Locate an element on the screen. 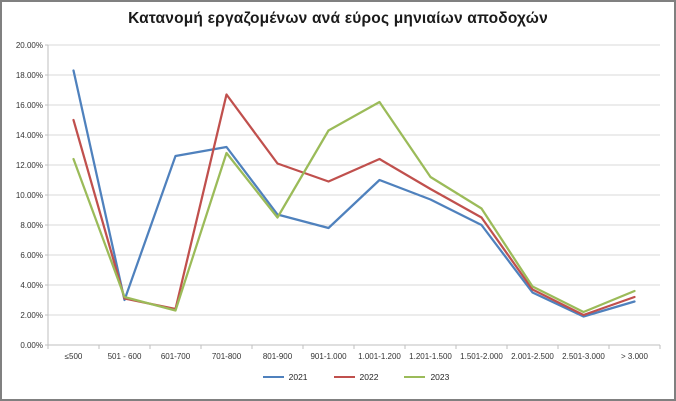 This screenshot has height=401, width=676. y-tick-label: 8.00% is located at coordinates (31, 225).